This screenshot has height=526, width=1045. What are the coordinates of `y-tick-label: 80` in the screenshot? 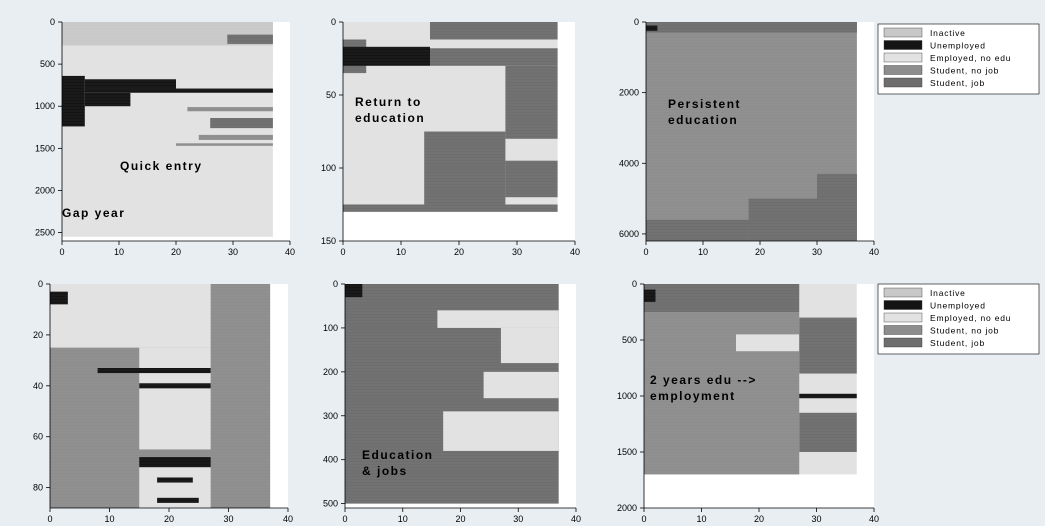 It's located at (38, 488).